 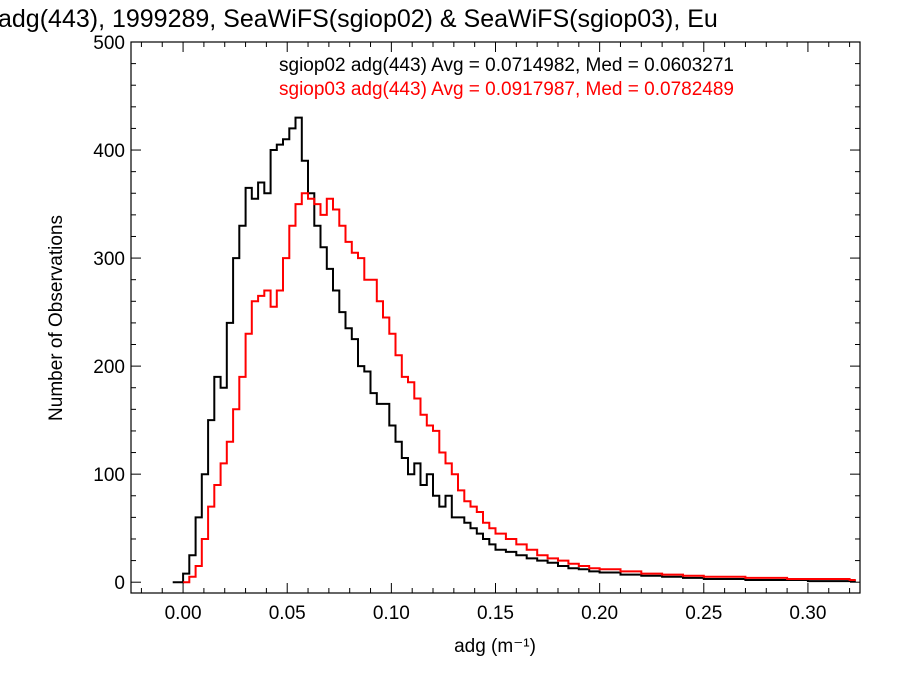 What do you see at coordinates (109, 43) in the screenshot?
I see `y-tick-label: 500` at bounding box center [109, 43].